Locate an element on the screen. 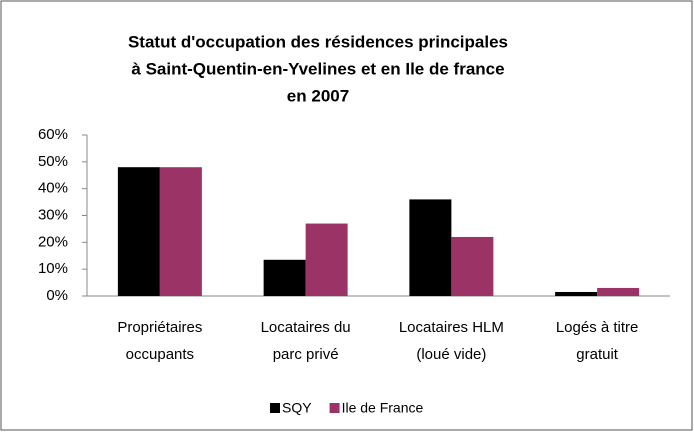 The image size is (694, 432). y-tick-label: 50% is located at coordinates (53, 161).